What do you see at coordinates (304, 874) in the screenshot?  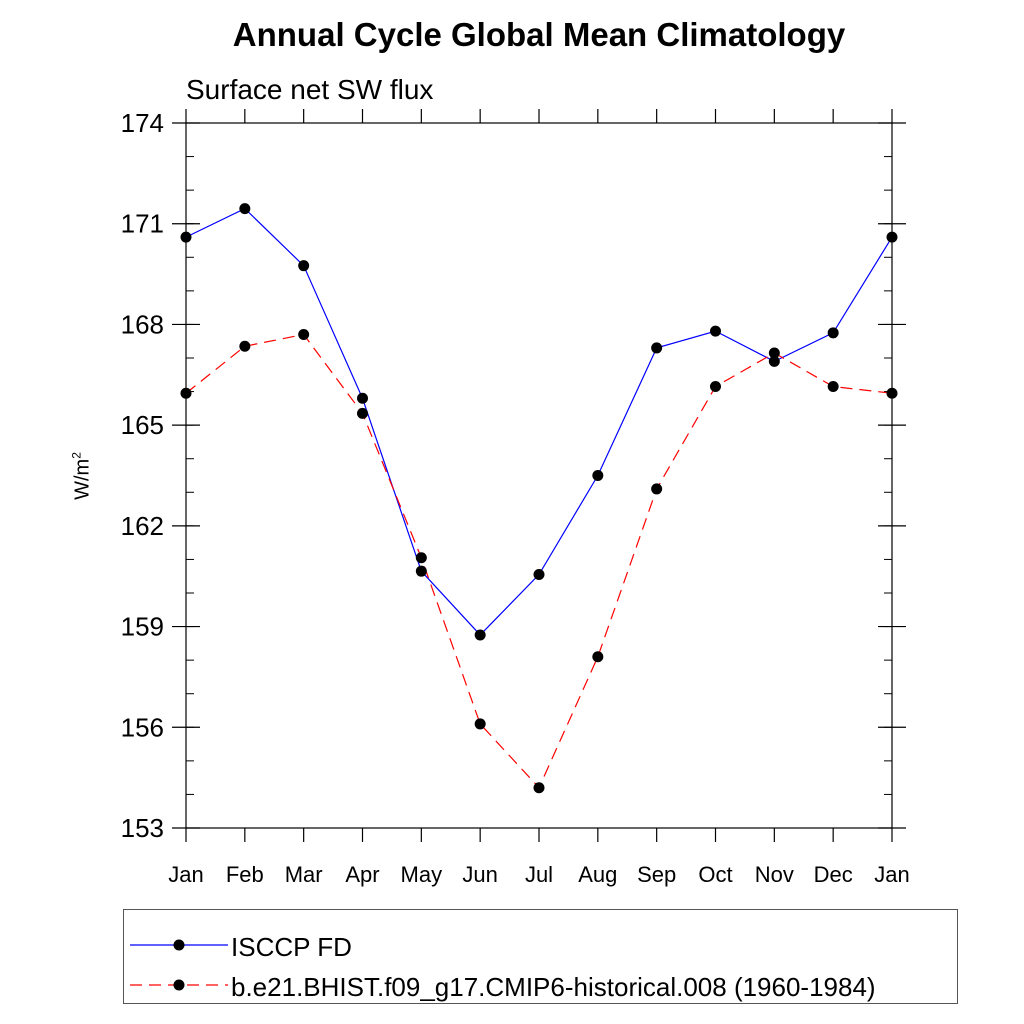 I see `x-tick-label: Mar` at bounding box center [304, 874].